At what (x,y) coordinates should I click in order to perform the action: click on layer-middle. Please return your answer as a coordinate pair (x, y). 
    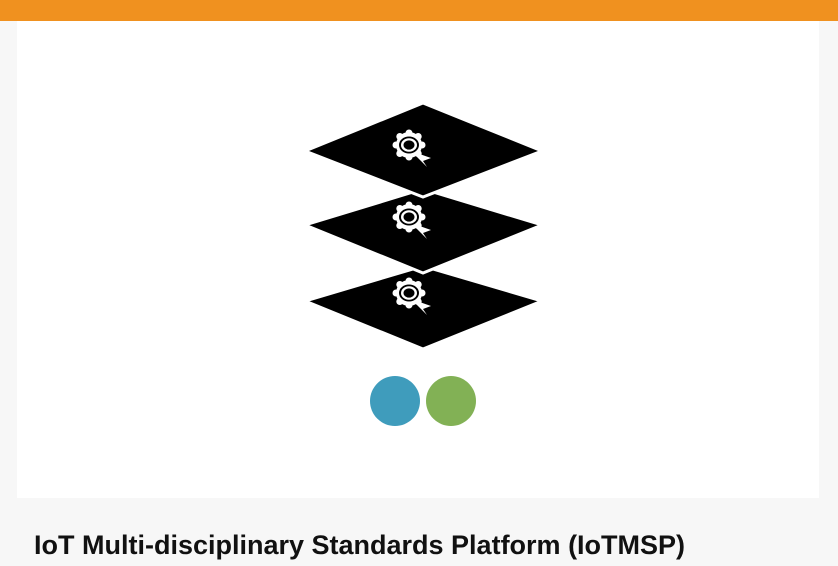
    Looking at the image, I should click on (423, 231).